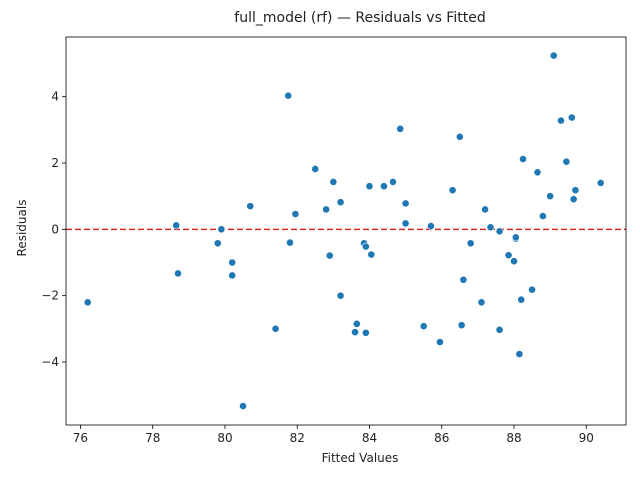 This screenshot has width=640, height=480. I want to click on x-tick-label-6: 88, so click(513, 438).